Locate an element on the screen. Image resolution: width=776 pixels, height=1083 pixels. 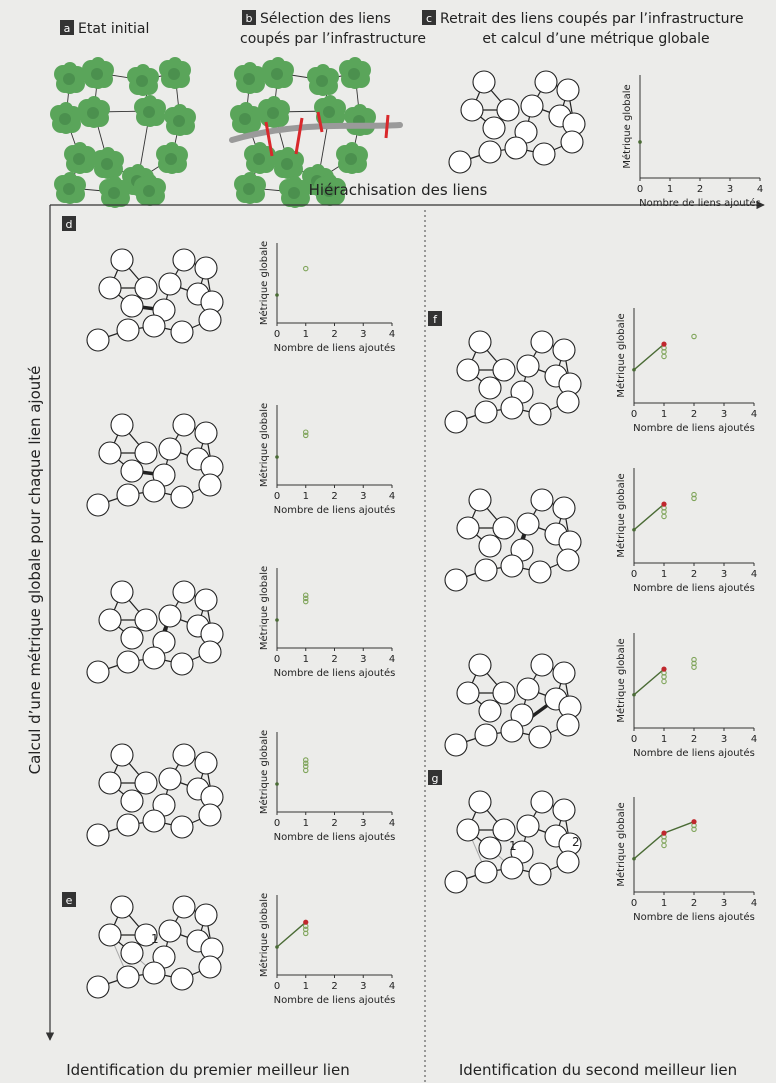
metric-line is located at coordinates (649, 517).